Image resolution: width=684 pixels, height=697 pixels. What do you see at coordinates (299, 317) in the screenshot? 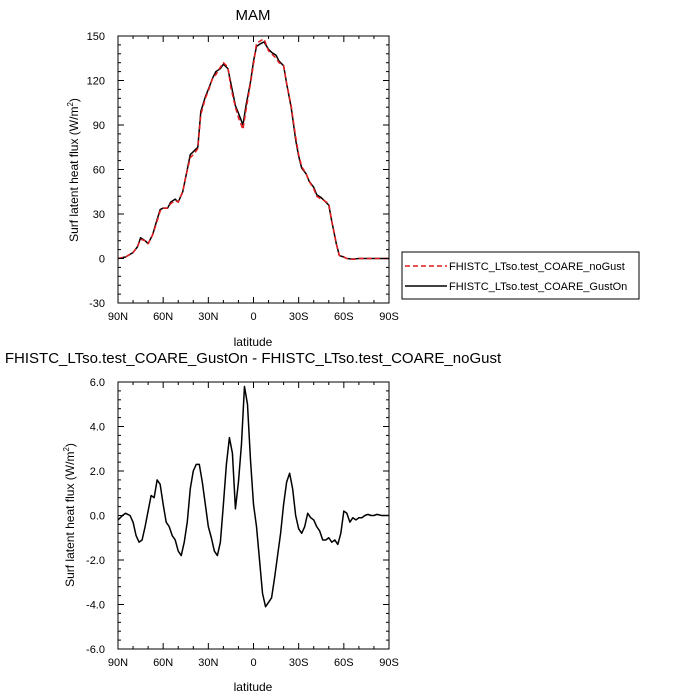
I see `top-x-tick-label: 30S` at bounding box center [299, 317].